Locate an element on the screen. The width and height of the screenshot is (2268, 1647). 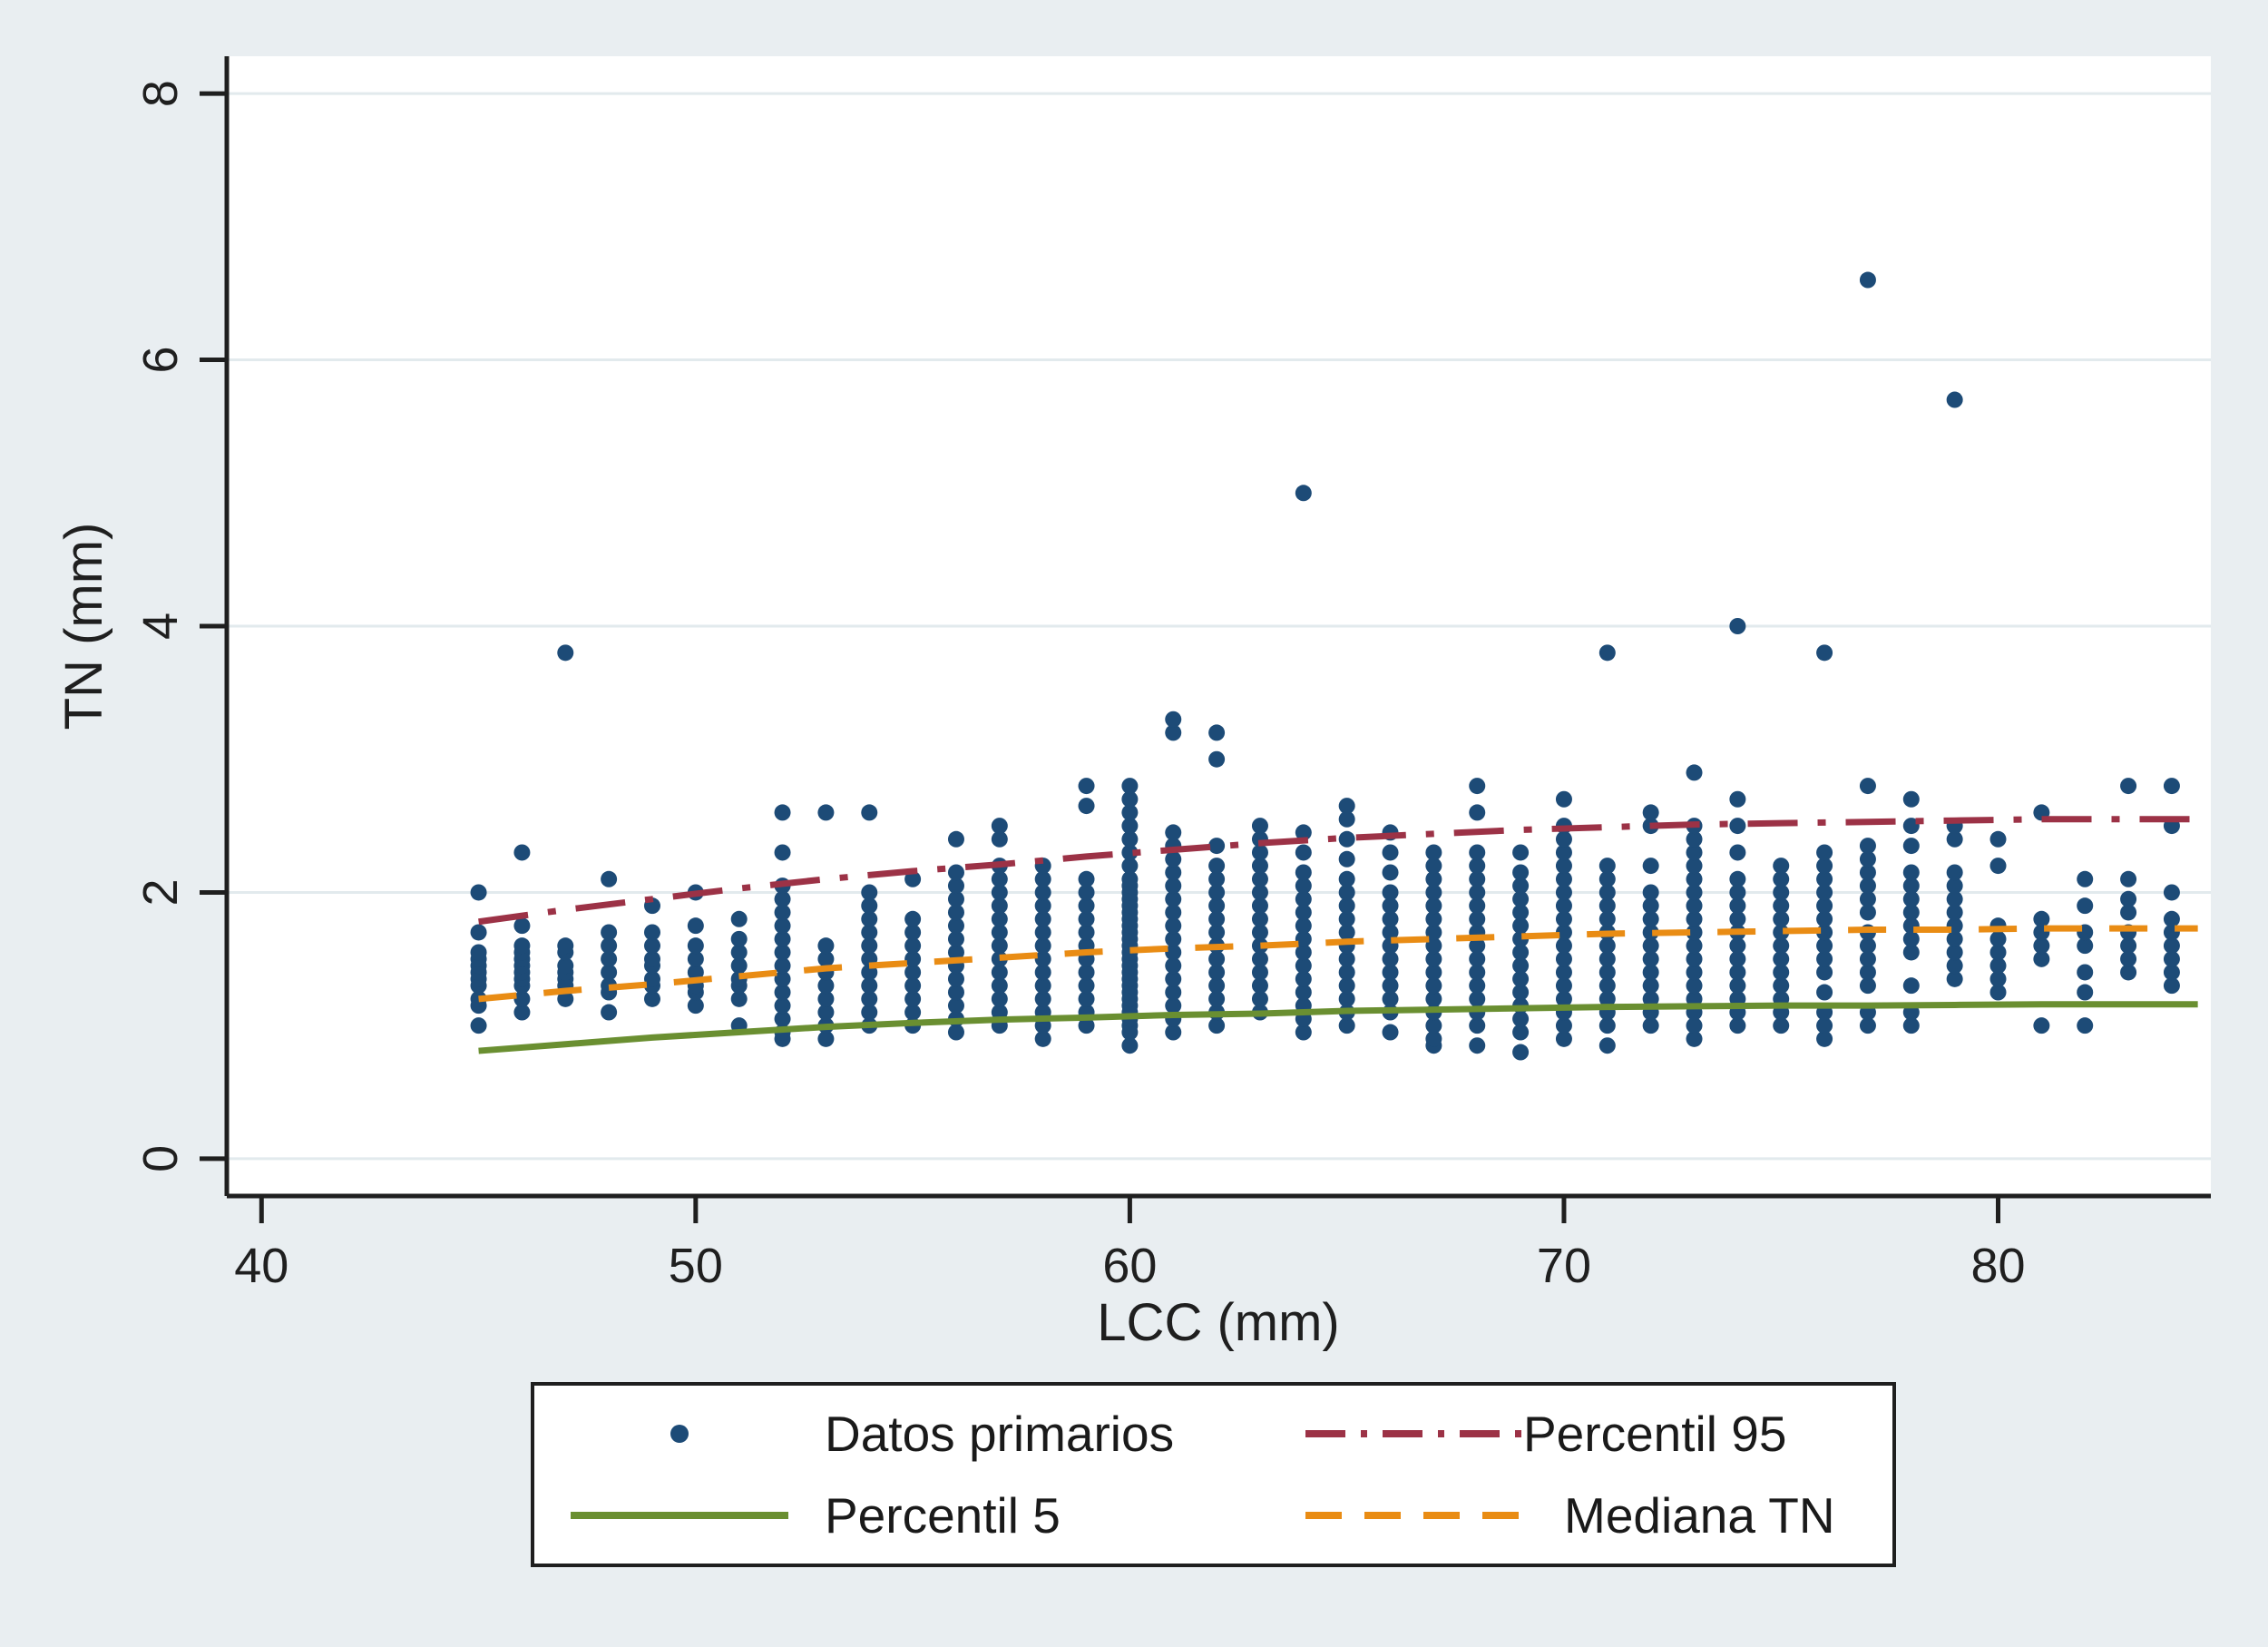
x-axis-ticks: 40 50 60 70 80 is located at coordinates (1130, 1244).